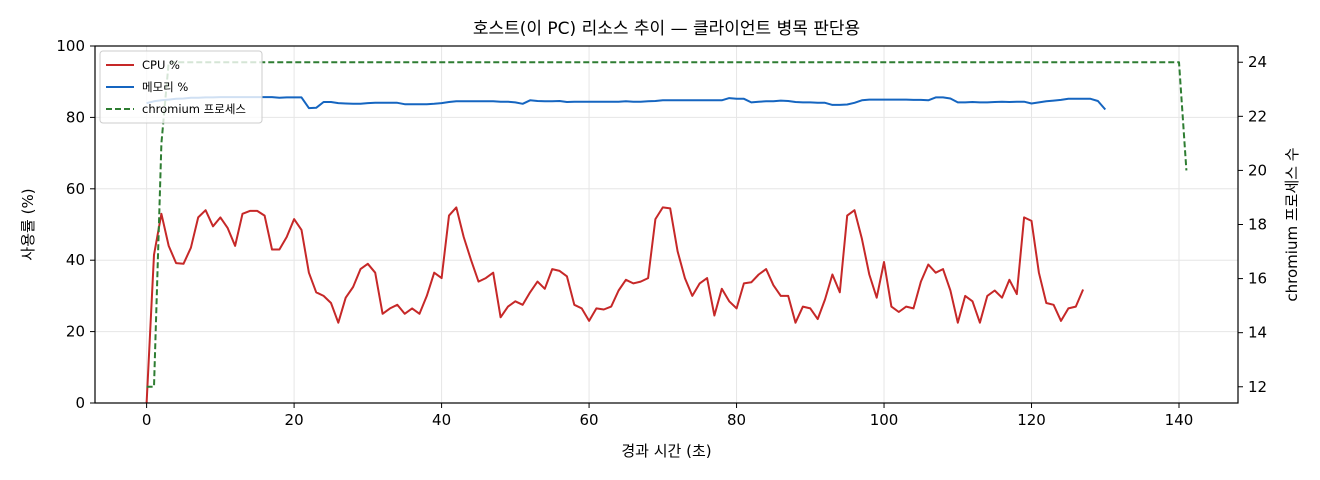 This screenshot has height=480, width=1320. Describe the element at coordinates (194, 109) in the screenshot. I see `legend-label-chromium: chromium 프로세스` at that location.